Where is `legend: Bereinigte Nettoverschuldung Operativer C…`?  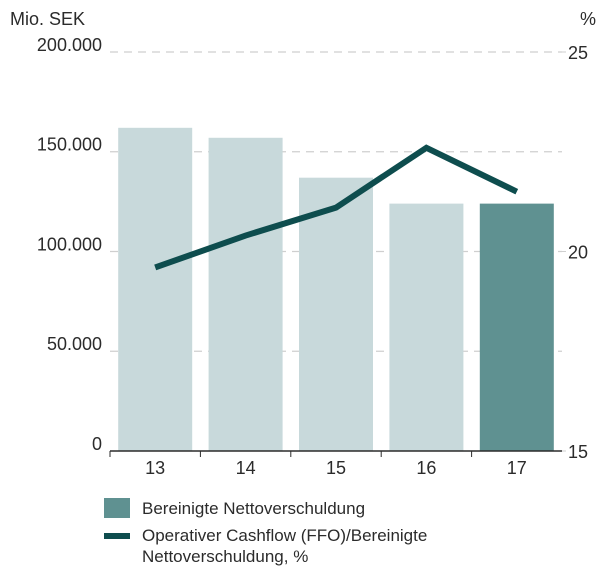
legend: Bereinigte Nettoverschuldung Operativer C… is located at coordinates (324, 535).